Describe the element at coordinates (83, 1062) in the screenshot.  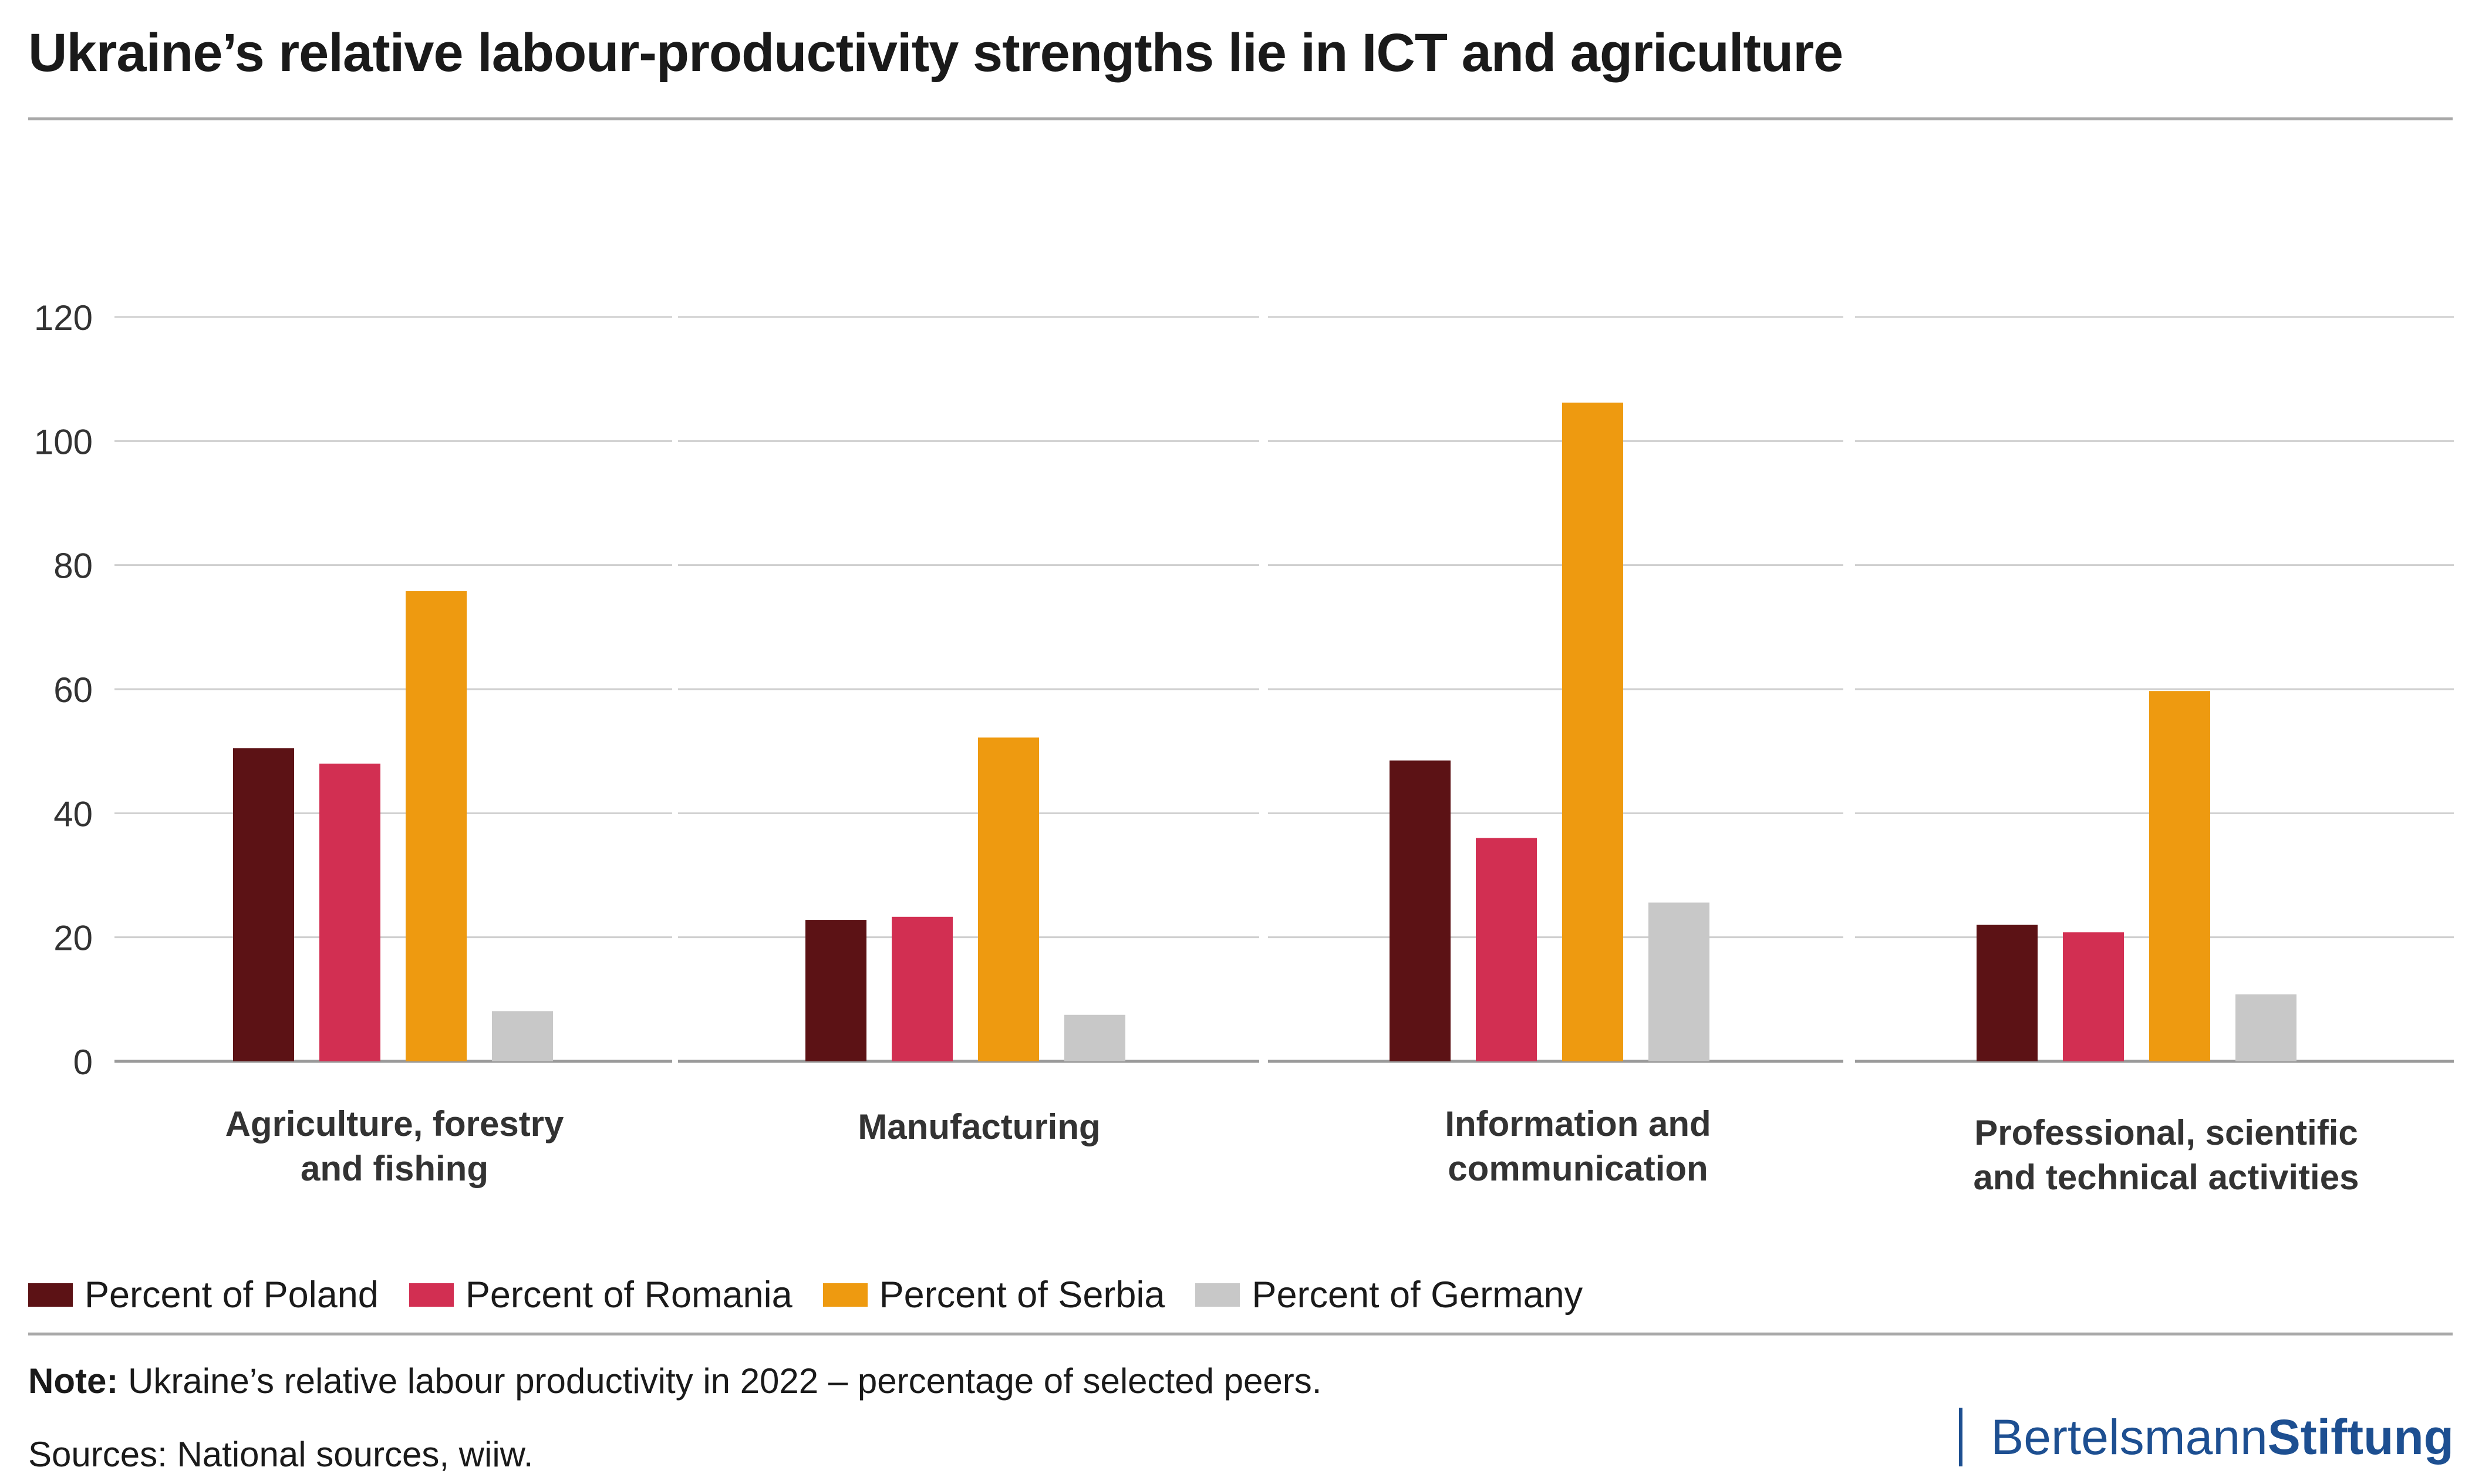
I see `y-tick-label: 0` at that location.